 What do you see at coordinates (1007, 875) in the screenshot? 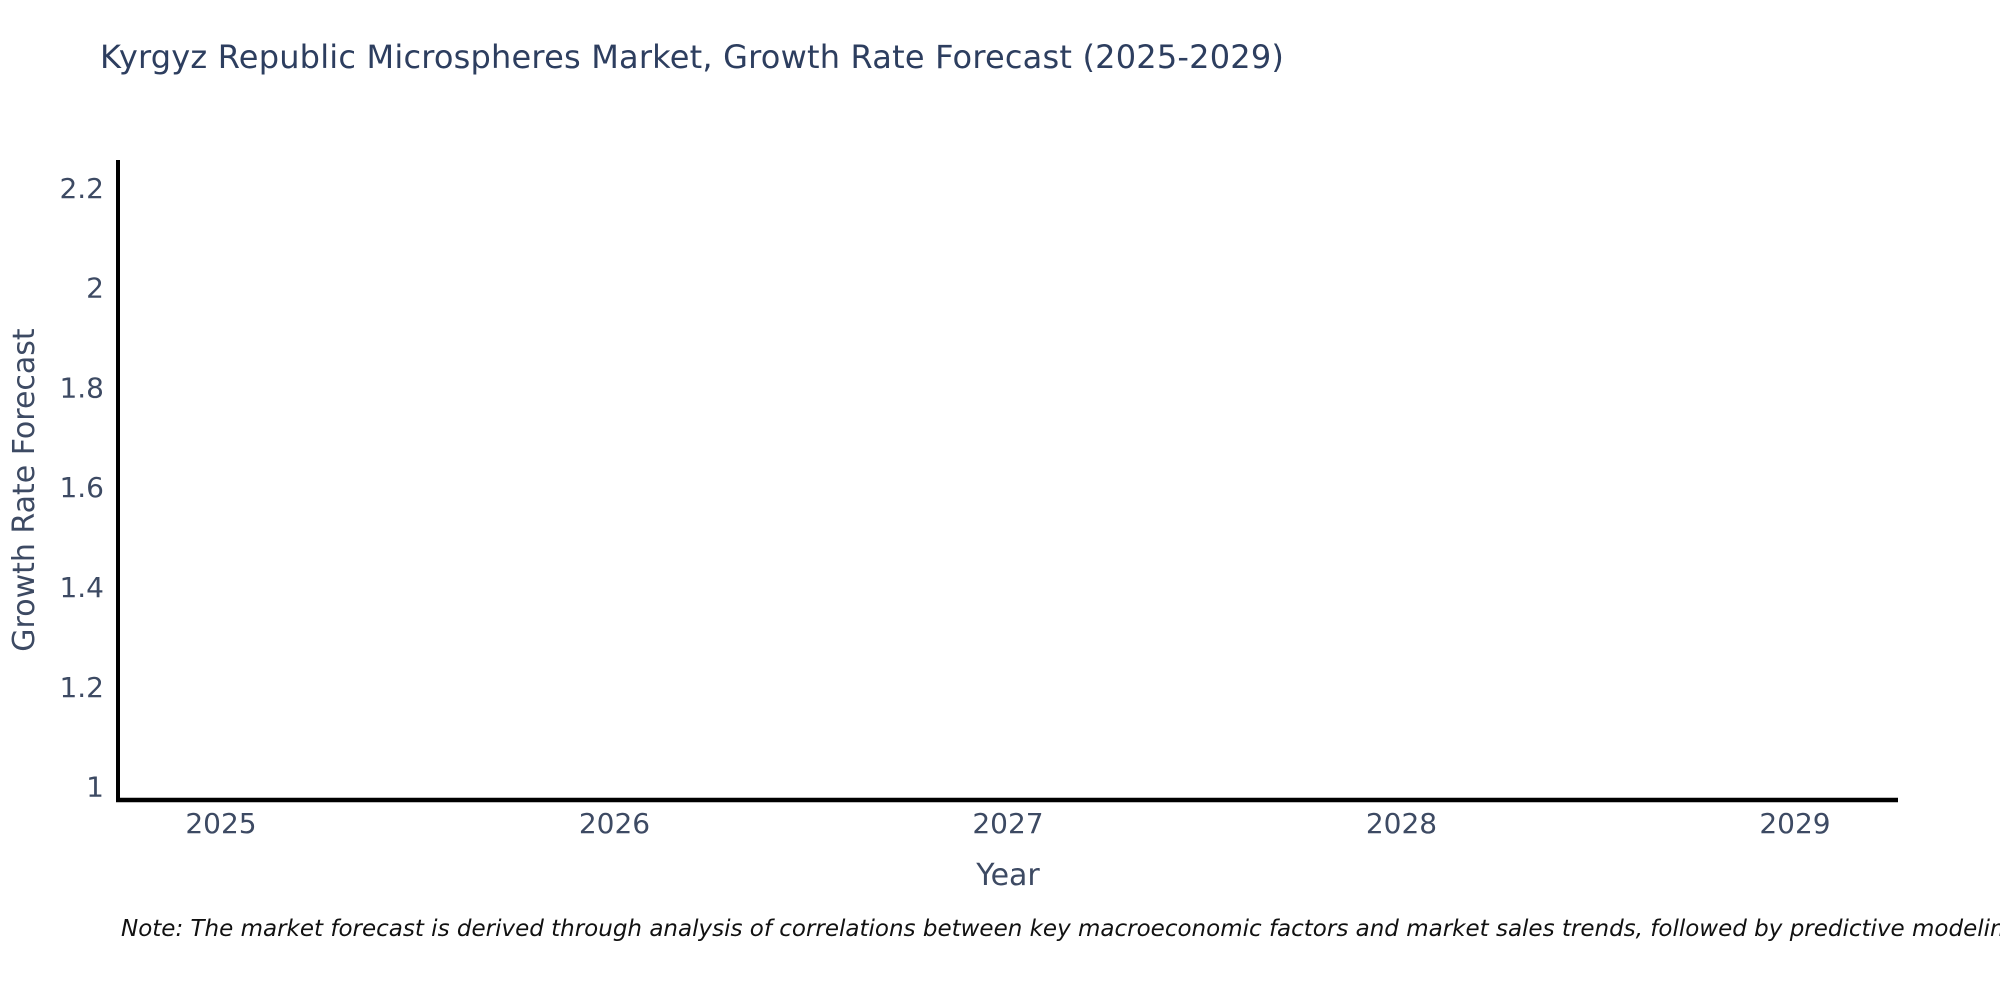
I see `x-axis-title: Year` at bounding box center [1007, 875].